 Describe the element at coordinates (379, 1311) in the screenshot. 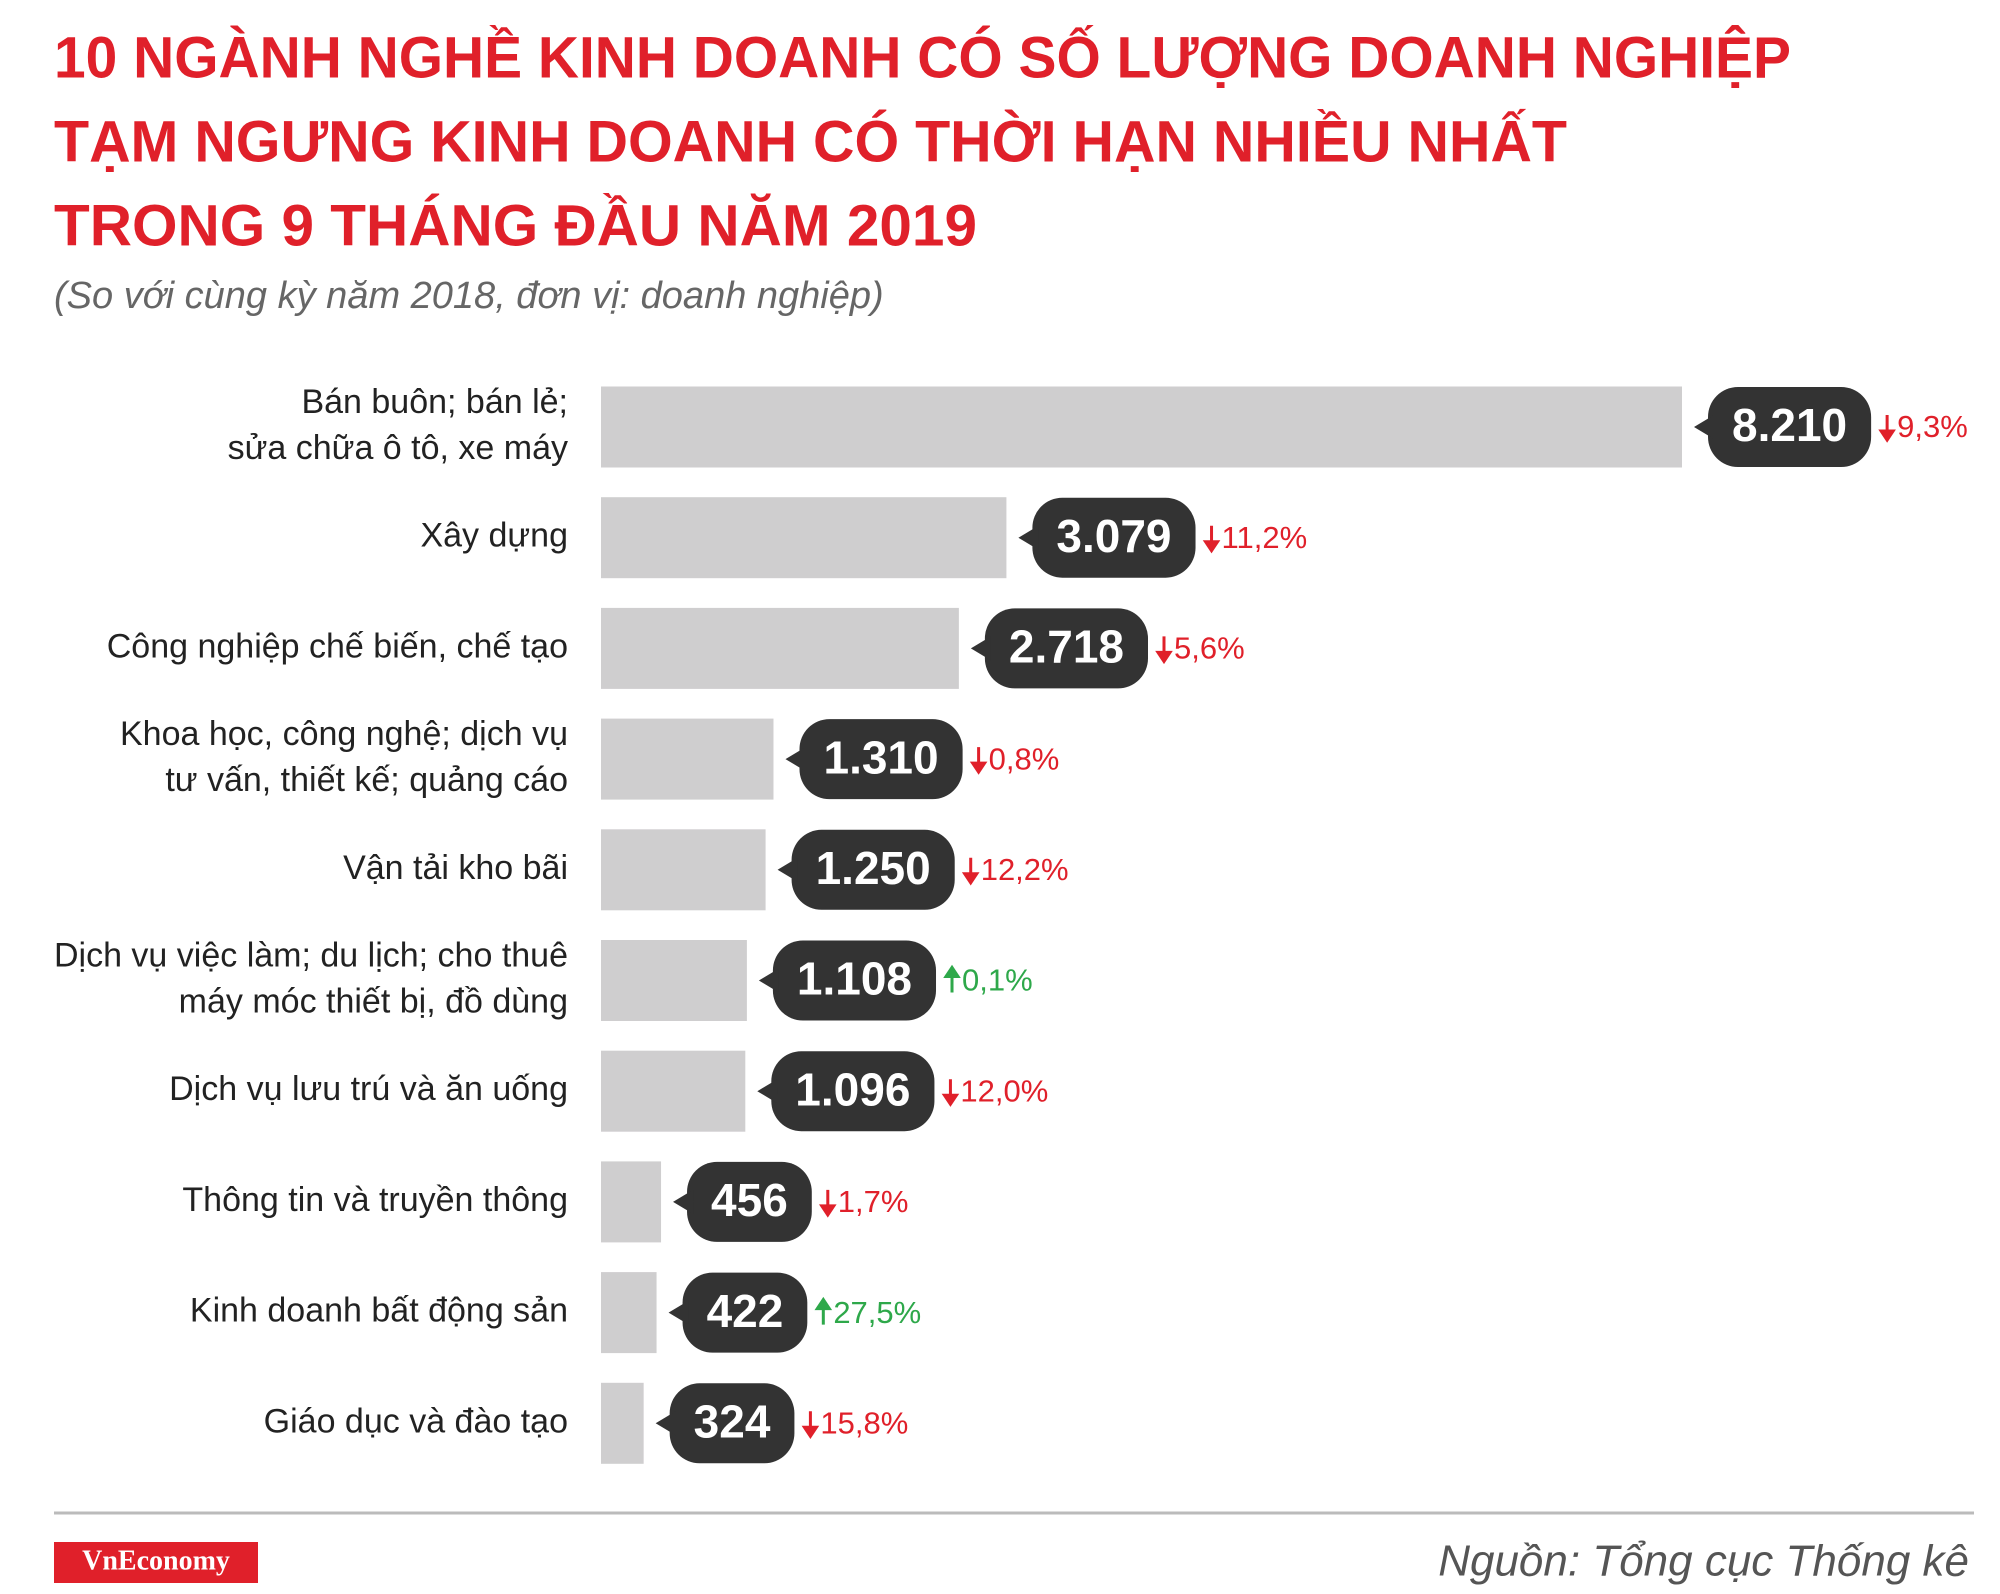

I see `category-label: Kinh doanh bất động sản` at that location.